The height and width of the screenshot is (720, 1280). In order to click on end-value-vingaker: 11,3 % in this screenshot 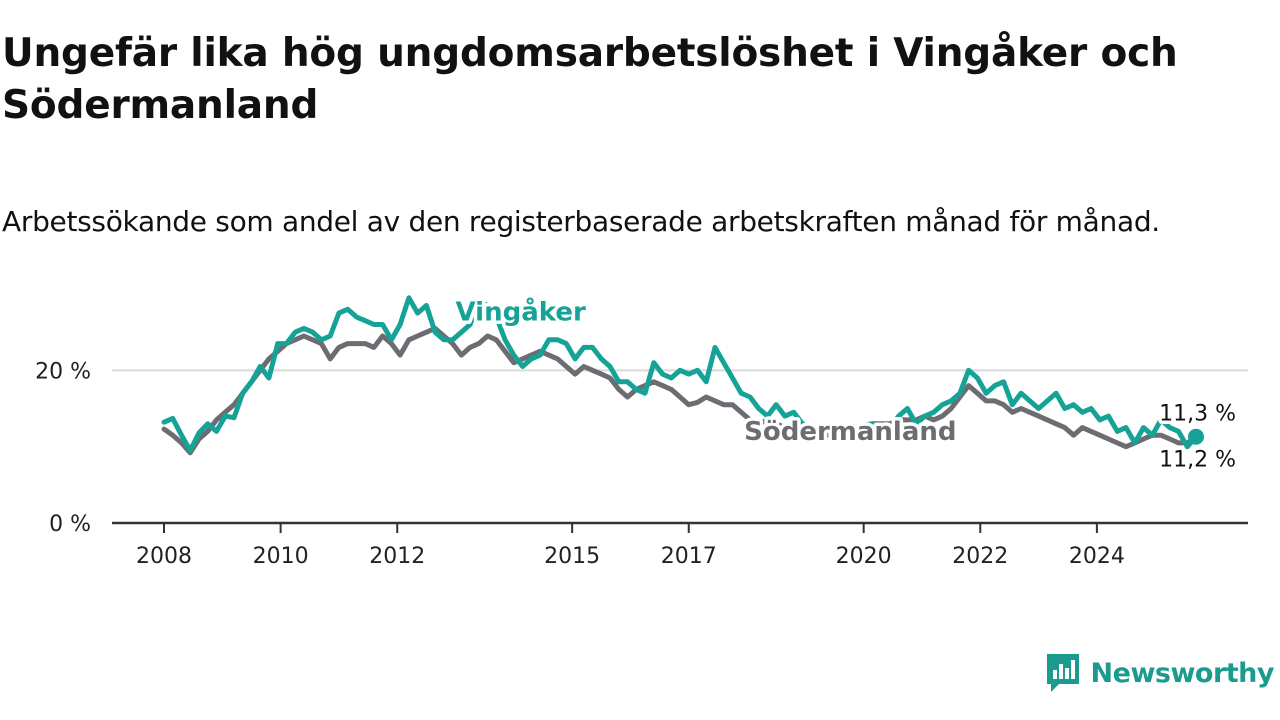, I will do `click(1197, 414)`.